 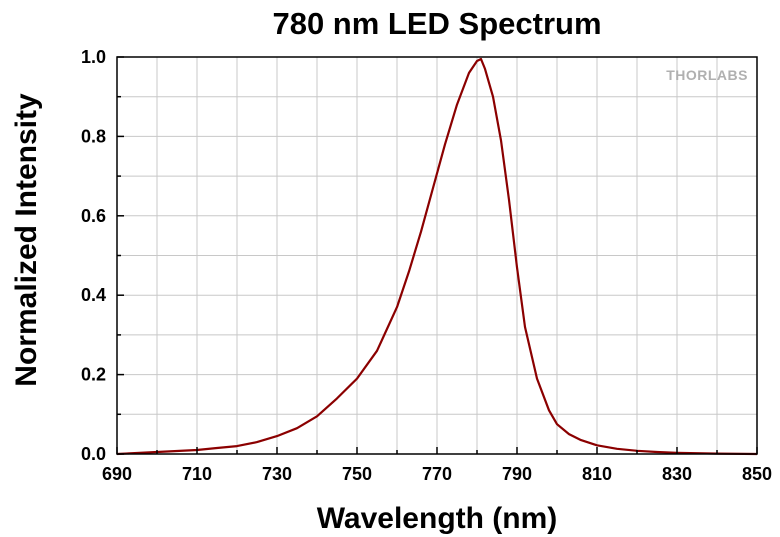 I want to click on y-tick-label: 0.6, so click(x=93, y=216).